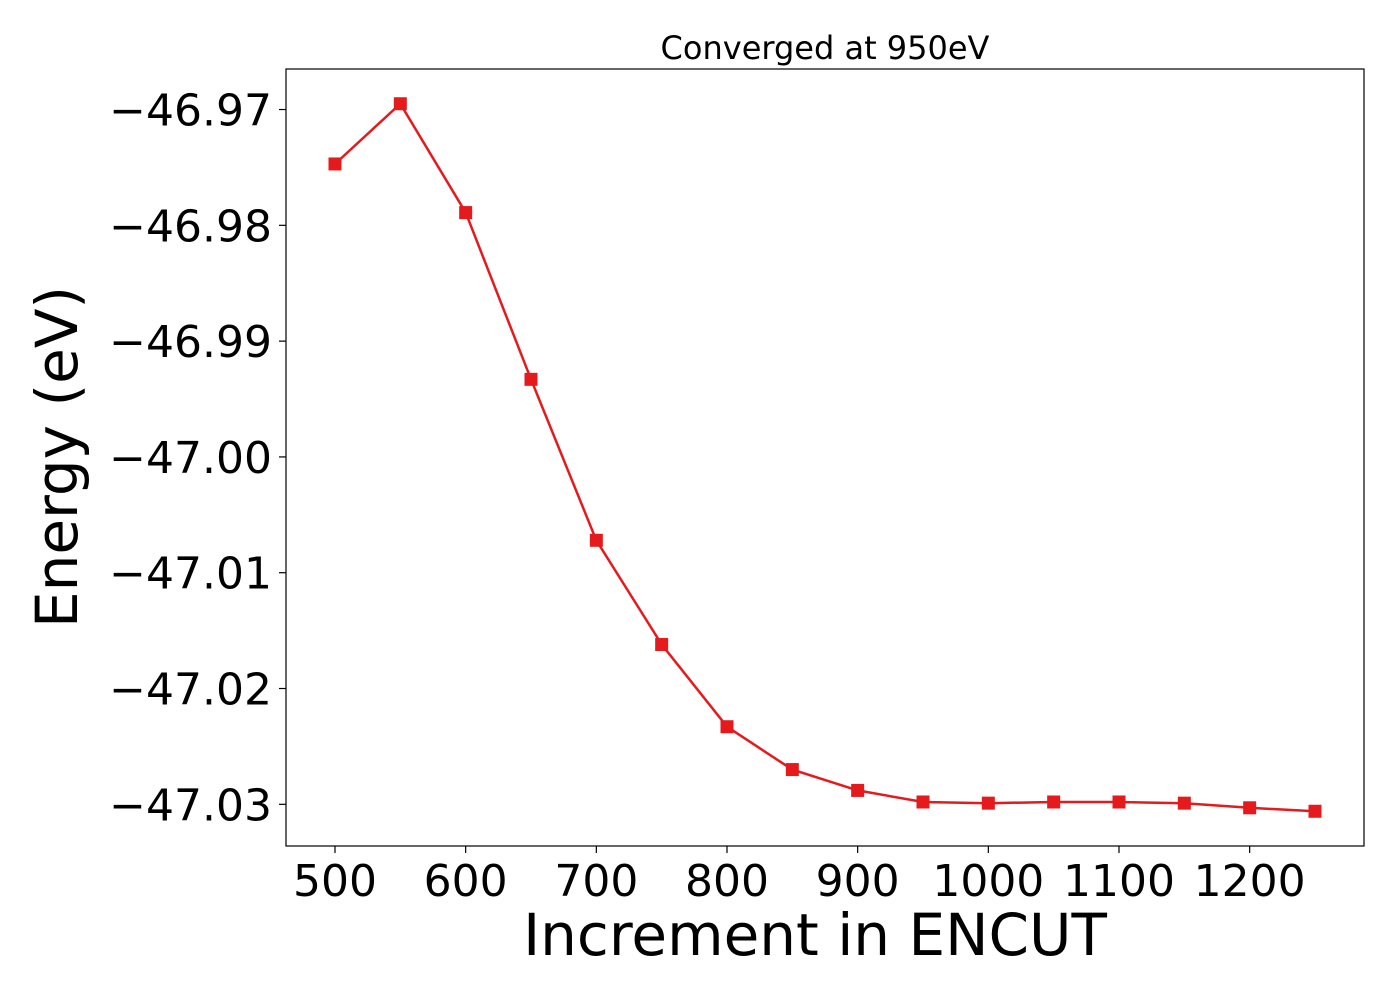 Image resolution: width=1400 pixels, height=1000 pixels. Describe the element at coordinates (815, 935) in the screenshot. I see `x-axis-label: Increment in ENCUT` at that location.